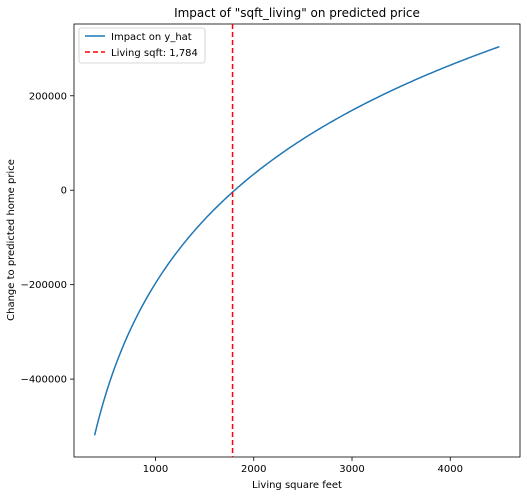  What do you see at coordinates (303, 466) in the screenshot?
I see `x-axis: 1000 2000 3000 4000` at bounding box center [303, 466].